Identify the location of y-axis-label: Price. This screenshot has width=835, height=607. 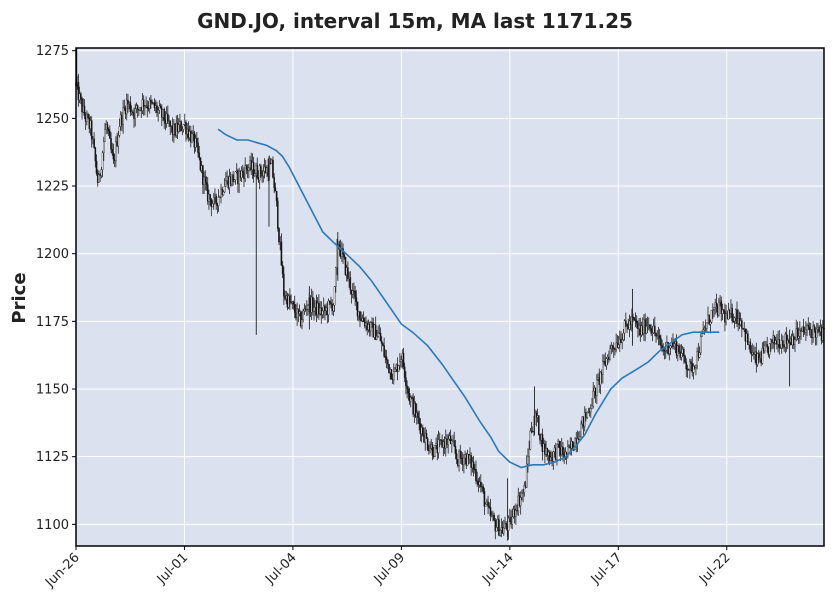
(19, 297).